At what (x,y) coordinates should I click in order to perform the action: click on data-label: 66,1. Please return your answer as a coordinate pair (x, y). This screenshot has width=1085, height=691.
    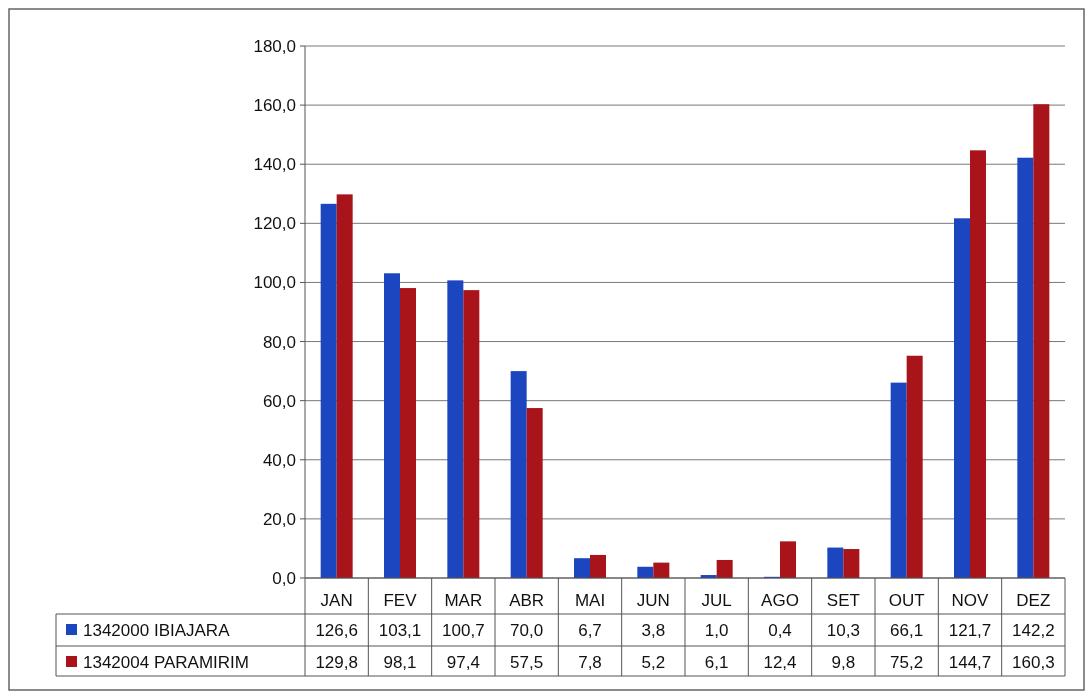
    Looking at the image, I should click on (907, 630).